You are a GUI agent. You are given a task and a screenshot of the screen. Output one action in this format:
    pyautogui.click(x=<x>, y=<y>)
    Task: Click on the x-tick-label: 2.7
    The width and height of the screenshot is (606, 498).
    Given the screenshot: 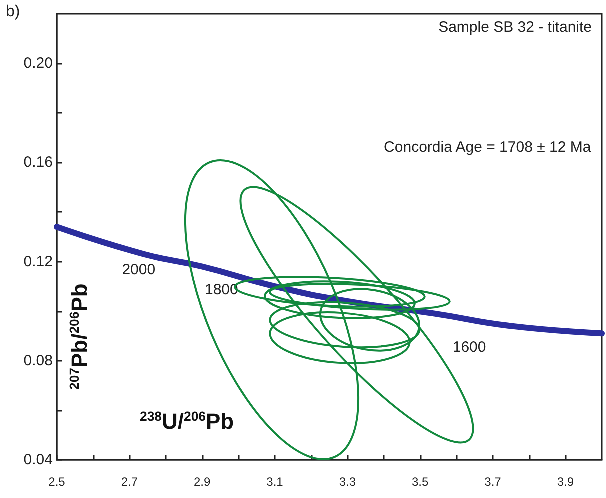 What is the action you would take?
    pyautogui.click(x=129, y=482)
    